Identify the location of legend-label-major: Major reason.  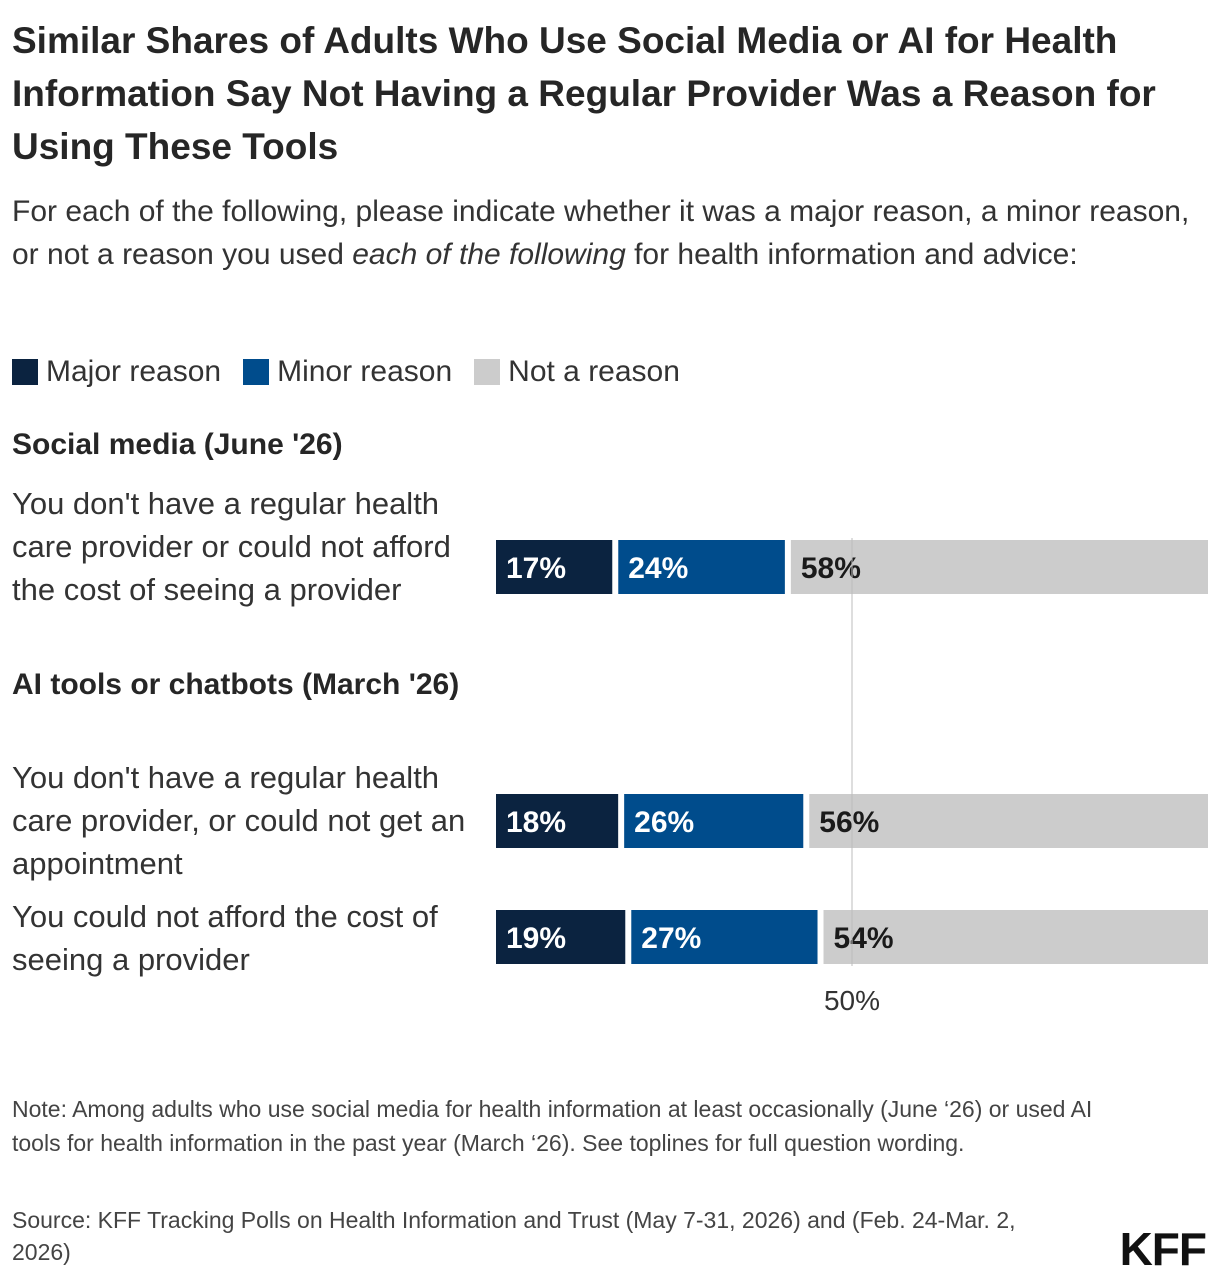
(134, 371).